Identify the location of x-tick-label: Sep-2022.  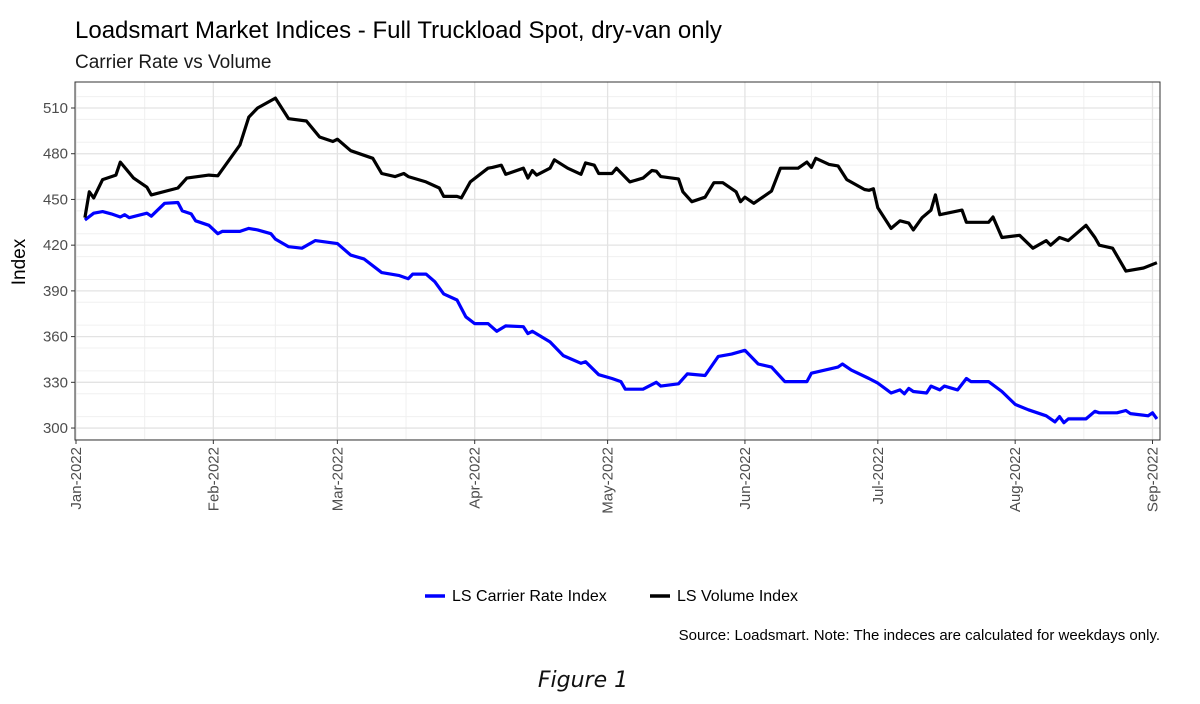
(1152, 479).